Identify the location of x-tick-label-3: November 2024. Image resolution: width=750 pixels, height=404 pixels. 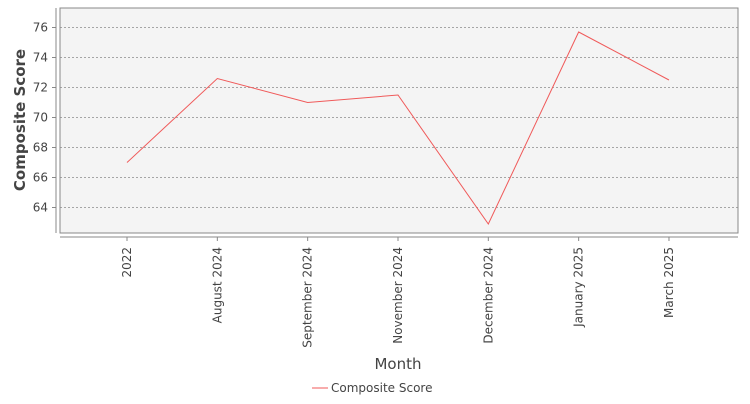
(398, 295).